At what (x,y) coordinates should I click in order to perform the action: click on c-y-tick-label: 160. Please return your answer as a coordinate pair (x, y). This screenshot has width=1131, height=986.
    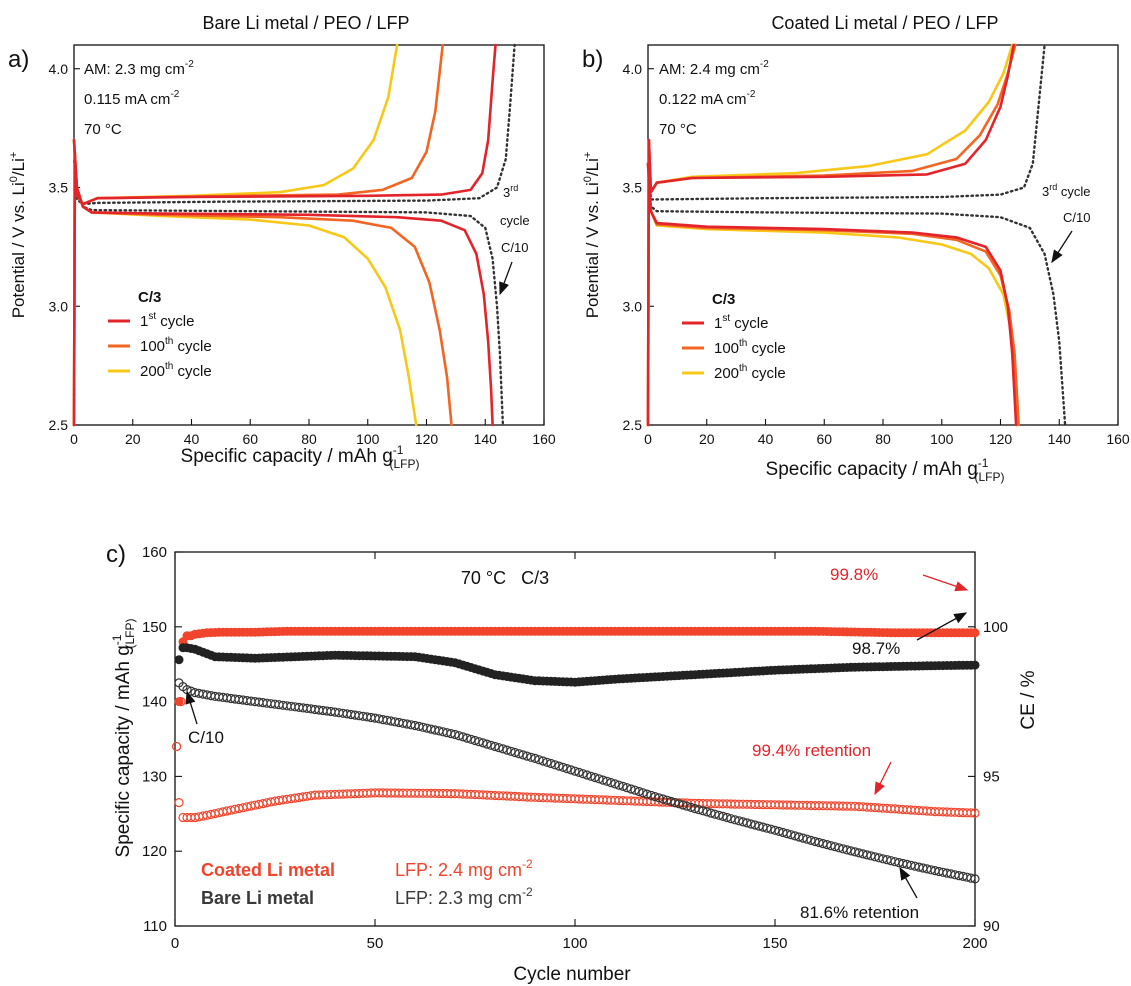
    Looking at the image, I should click on (154, 552).